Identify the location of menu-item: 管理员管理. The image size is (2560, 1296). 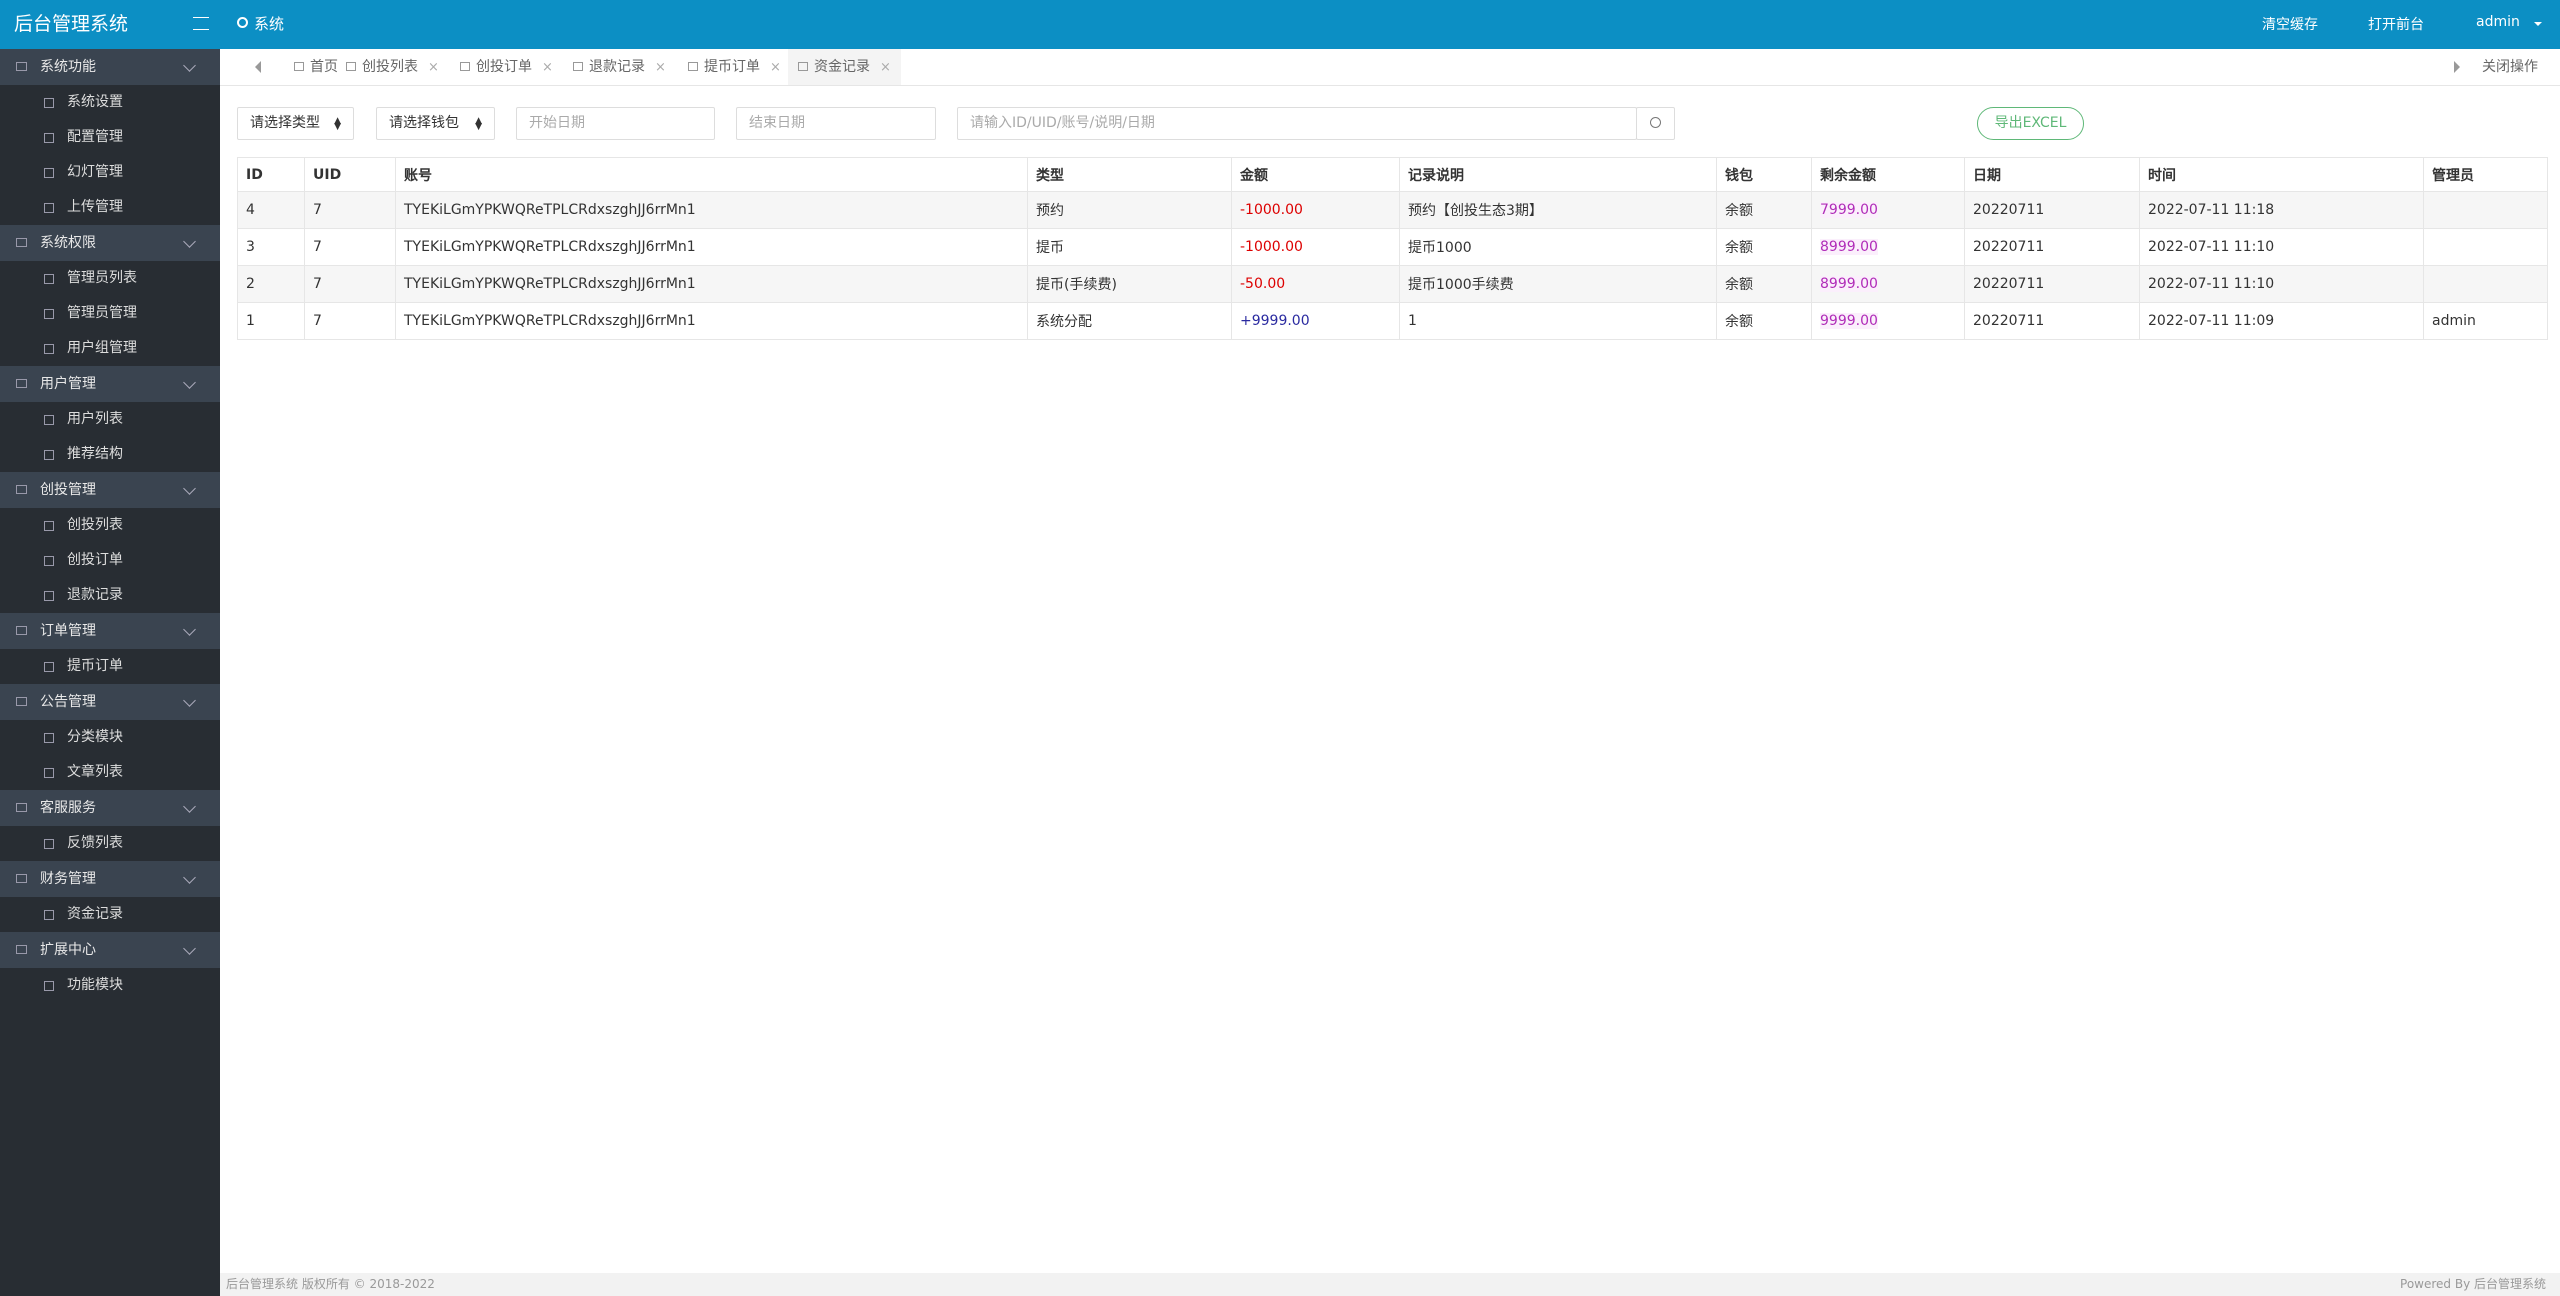
(110, 313).